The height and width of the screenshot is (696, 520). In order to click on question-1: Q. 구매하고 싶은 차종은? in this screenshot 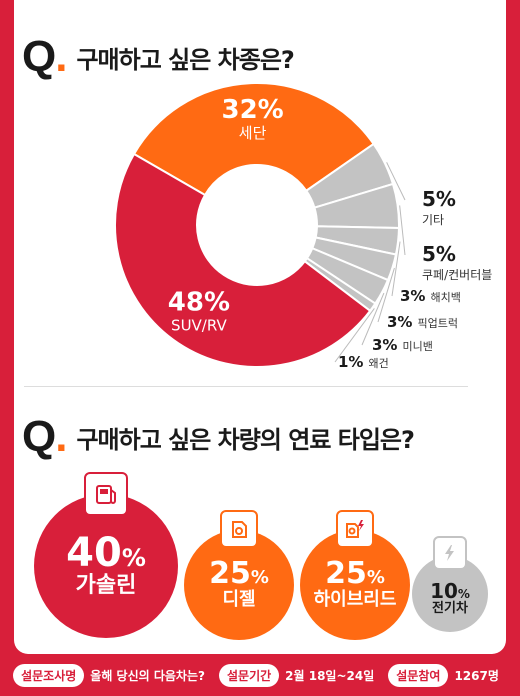, I will do `click(158, 57)`.